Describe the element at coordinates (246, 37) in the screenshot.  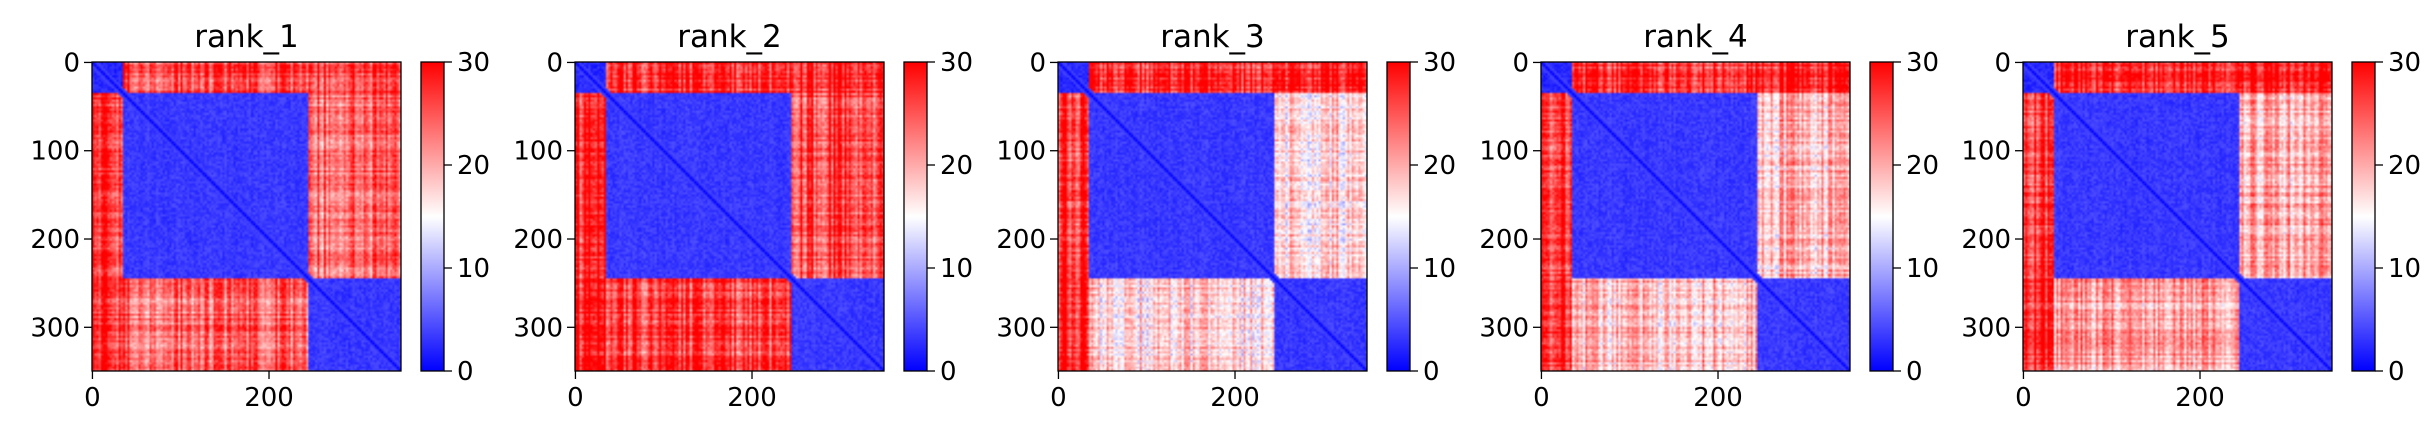
I see `panel-title: rank_1` at that location.